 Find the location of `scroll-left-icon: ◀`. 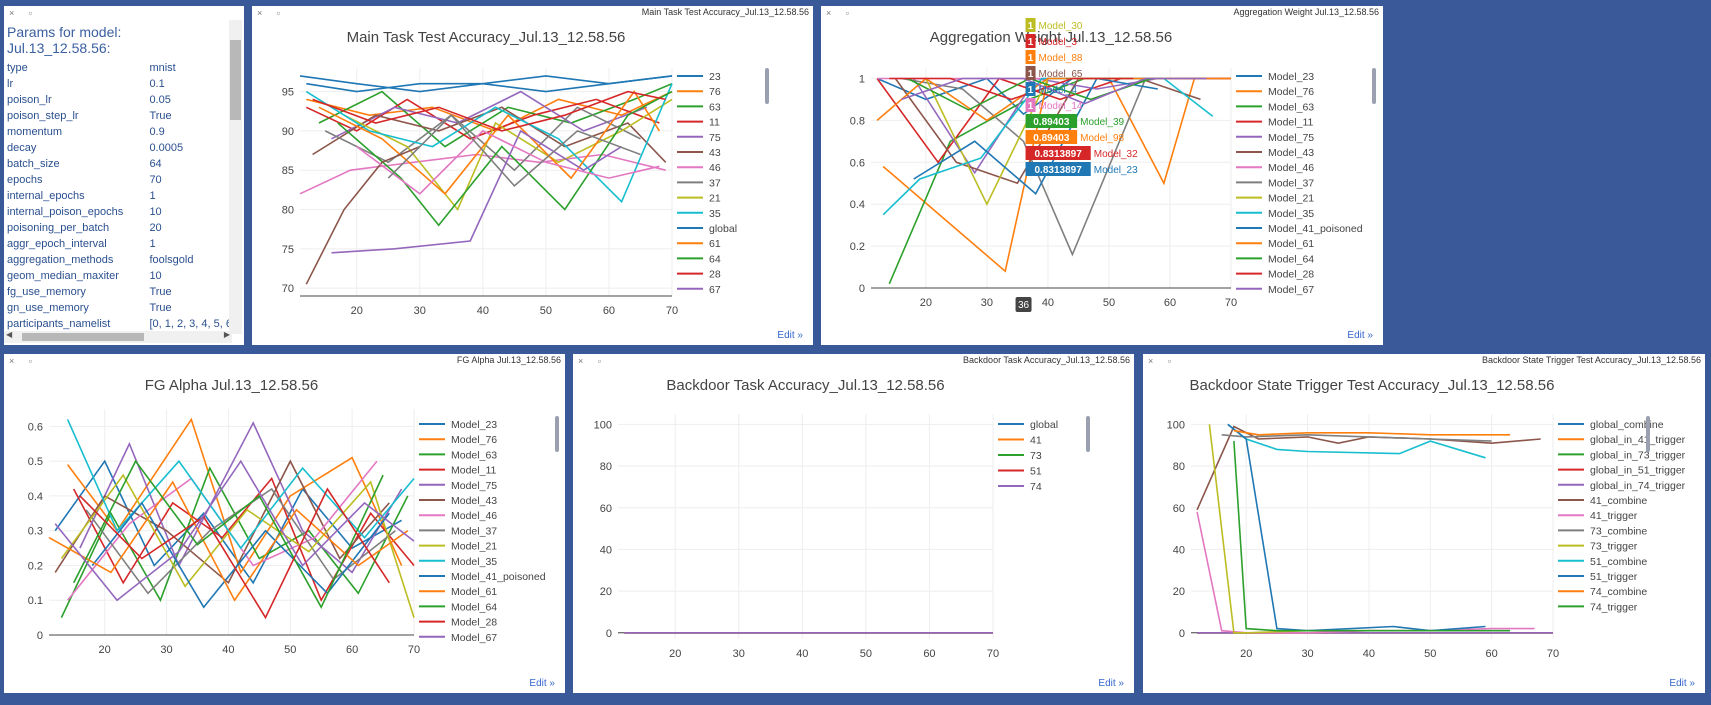

scroll-left-icon: ◀ is located at coordinates (9, 334).